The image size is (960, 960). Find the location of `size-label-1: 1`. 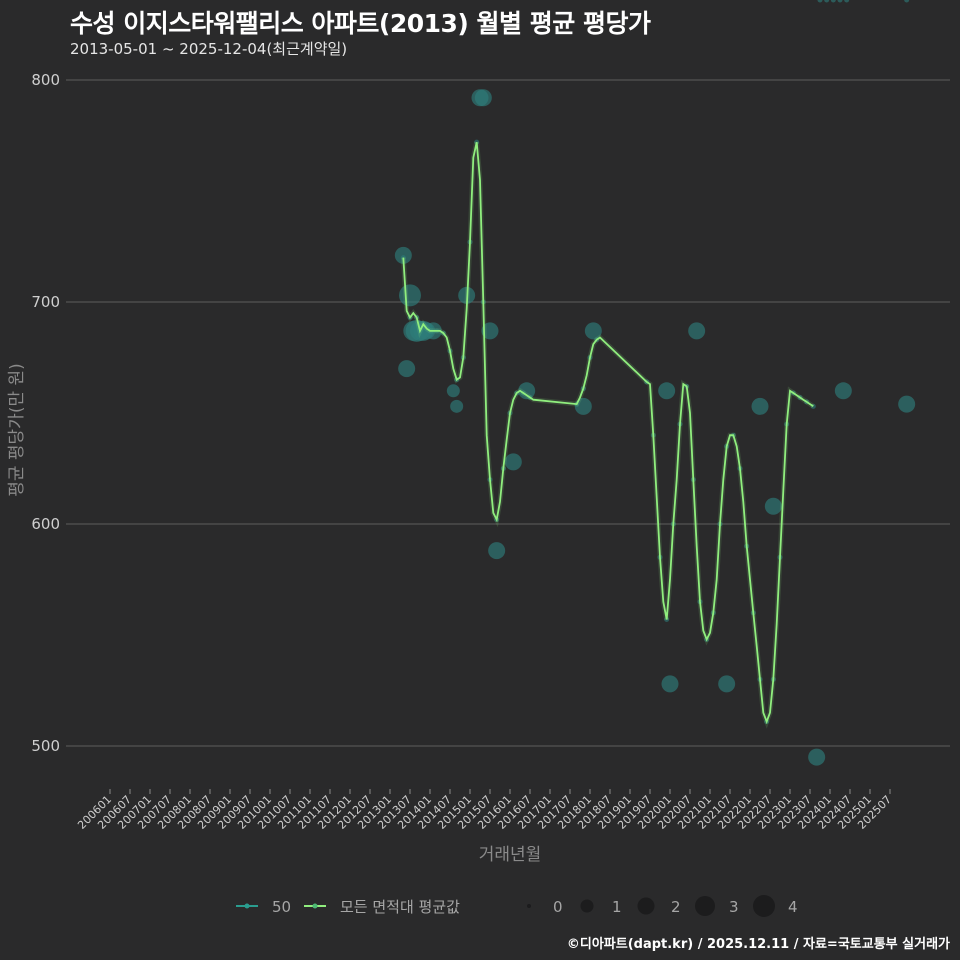

size-label-1: 1 is located at coordinates (617, 907).